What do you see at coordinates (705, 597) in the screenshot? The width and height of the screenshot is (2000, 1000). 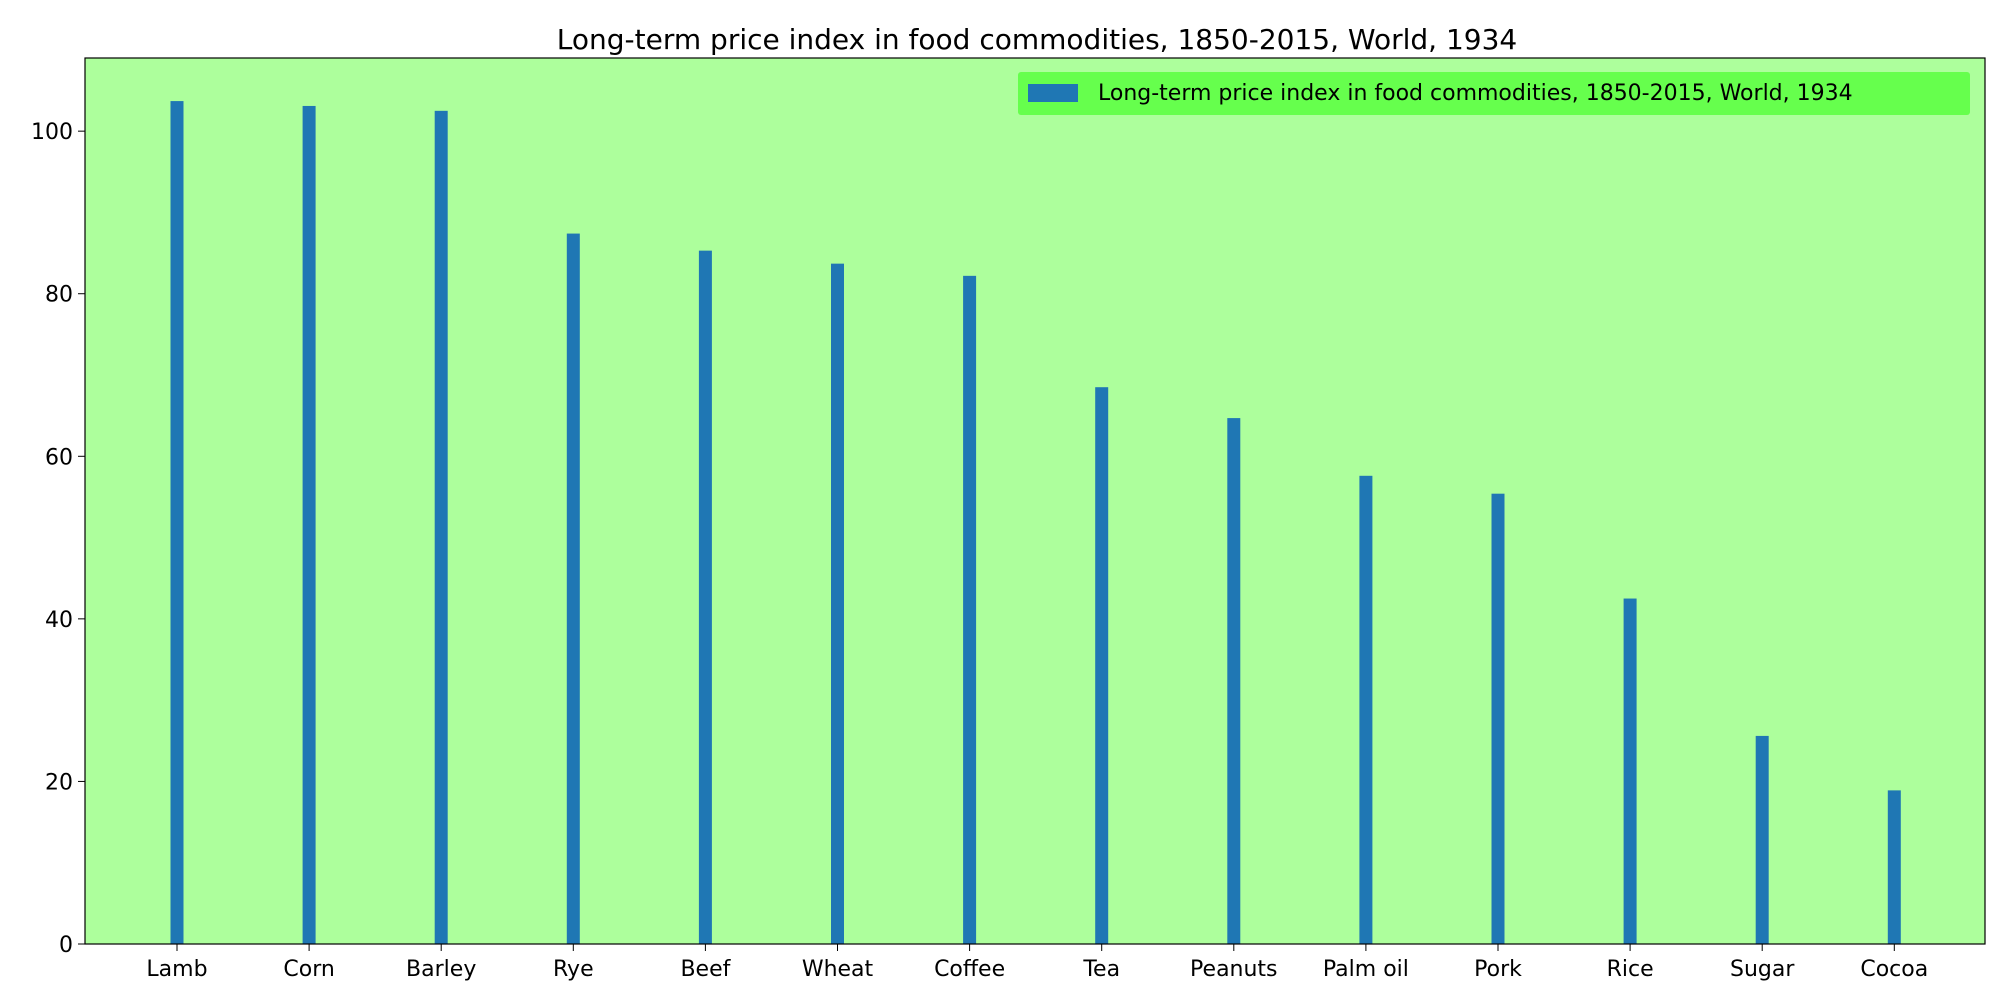 I see `bar-beef` at bounding box center [705, 597].